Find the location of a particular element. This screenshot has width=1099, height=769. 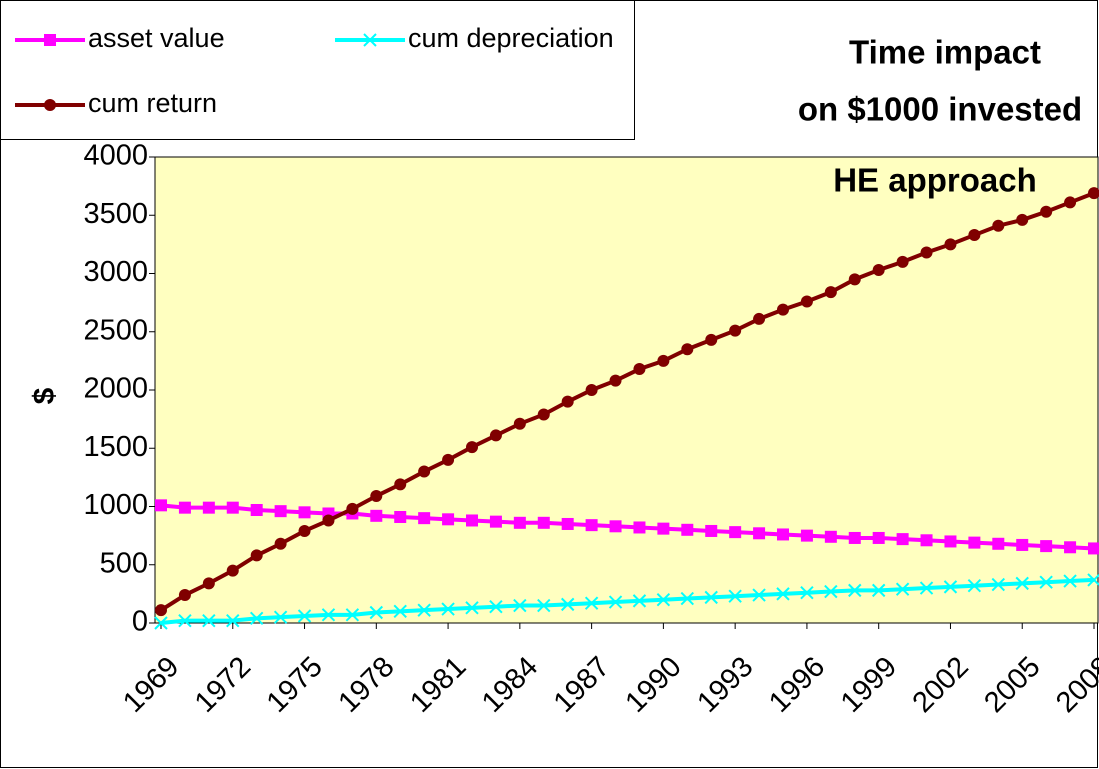

y-tick-label: 1500 is located at coordinates (115, 447).